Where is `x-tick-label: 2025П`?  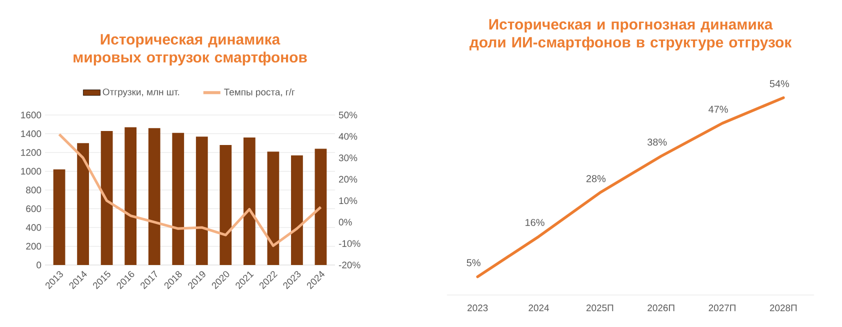
x-tick-label: 2025П is located at coordinates (600, 308).